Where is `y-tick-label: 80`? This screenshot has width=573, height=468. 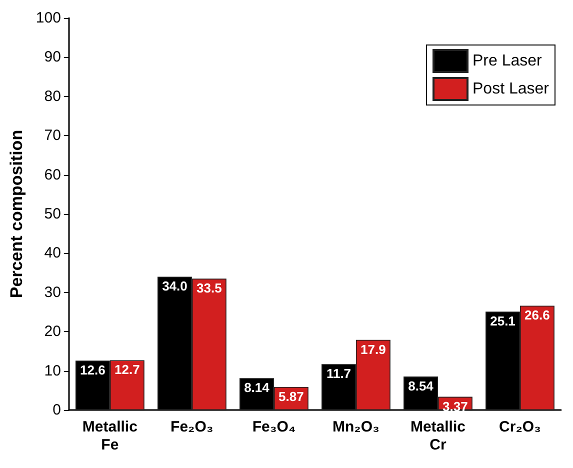 y-tick-label: 80 is located at coordinates (52, 96).